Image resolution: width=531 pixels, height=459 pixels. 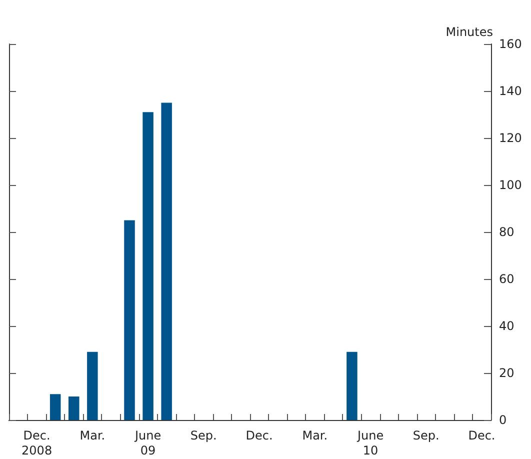 I want to click on y-tick-label: 40, so click(x=506, y=326).